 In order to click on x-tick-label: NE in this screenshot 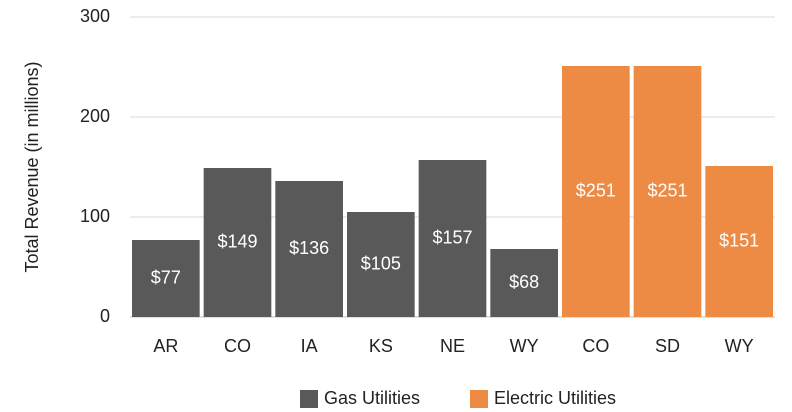, I will do `click(452, 346)`.